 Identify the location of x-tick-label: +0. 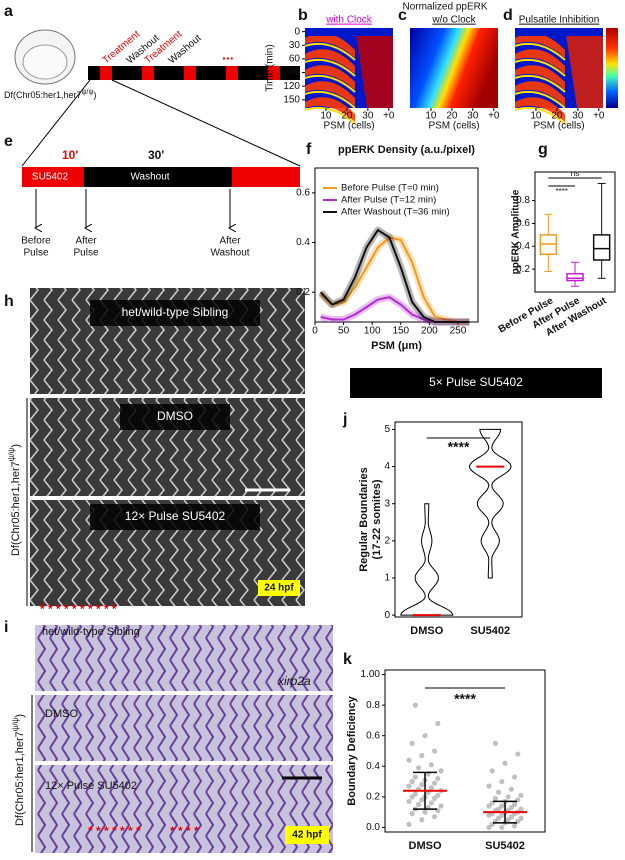
(599, 116).